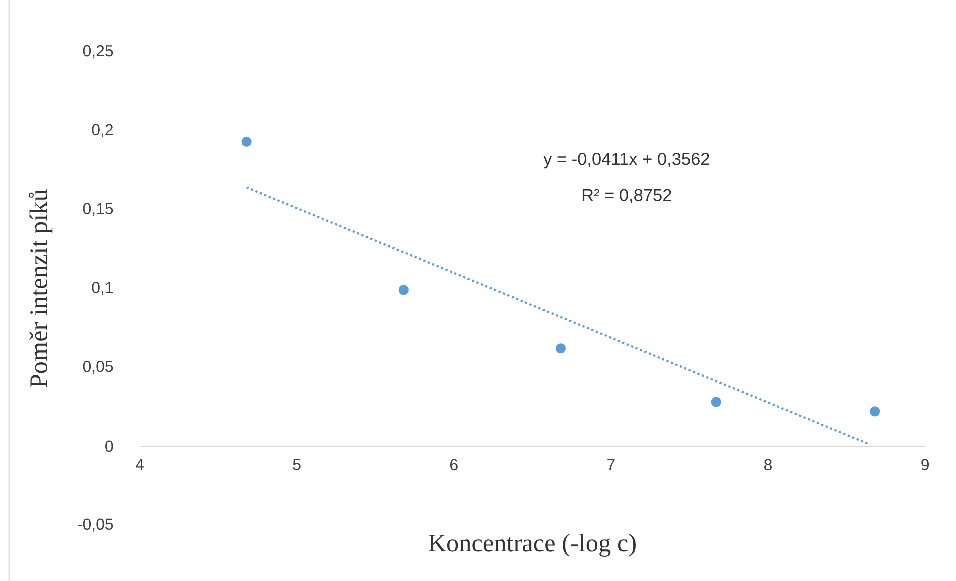 Image resolution: width=956 pixels, height=581 pixels. What do you see at coordinates (627, 160) in the screenshot?
I see `annotation: y = -0,0411x + 0,3562` at bounding box center [627, 160].